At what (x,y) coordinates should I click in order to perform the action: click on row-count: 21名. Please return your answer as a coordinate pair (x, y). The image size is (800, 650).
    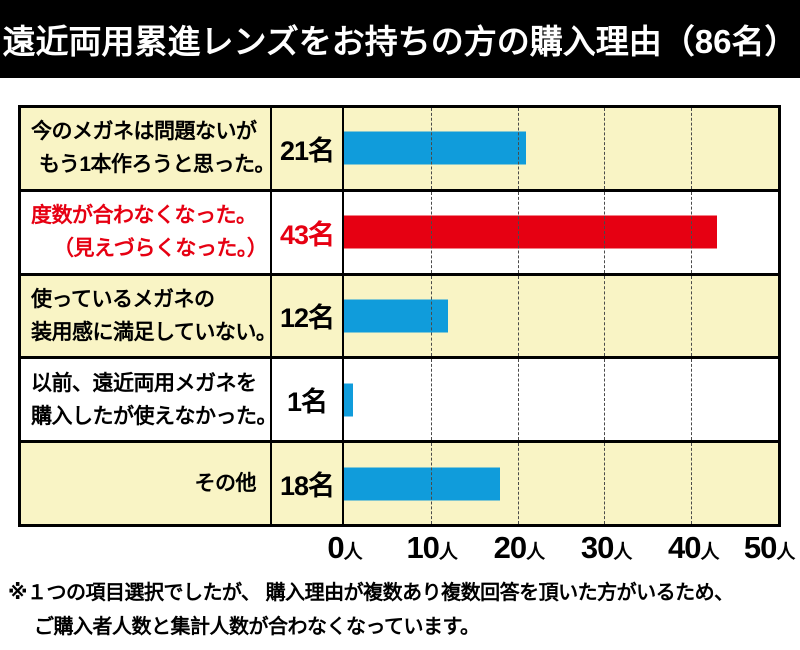
    Looking at the image, I should click on (308, 148).